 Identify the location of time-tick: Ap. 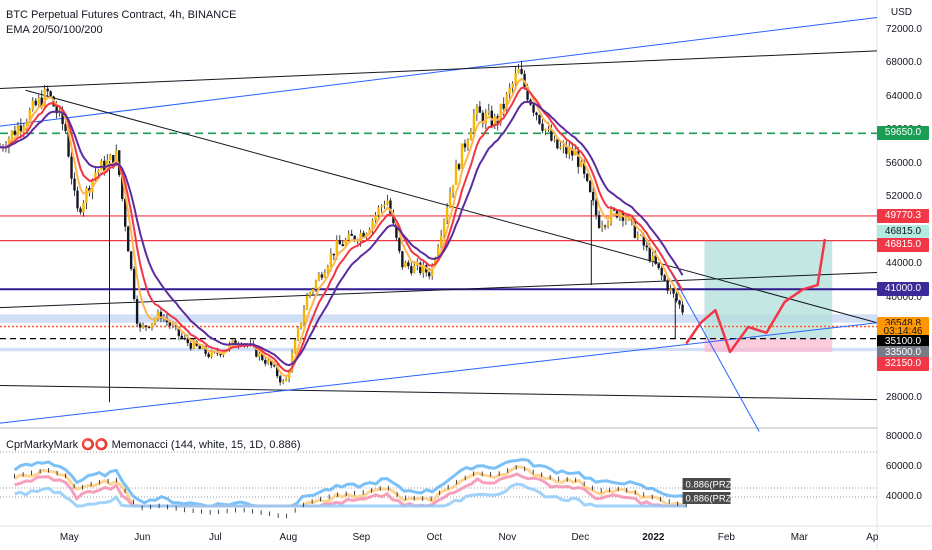
(872, 537).